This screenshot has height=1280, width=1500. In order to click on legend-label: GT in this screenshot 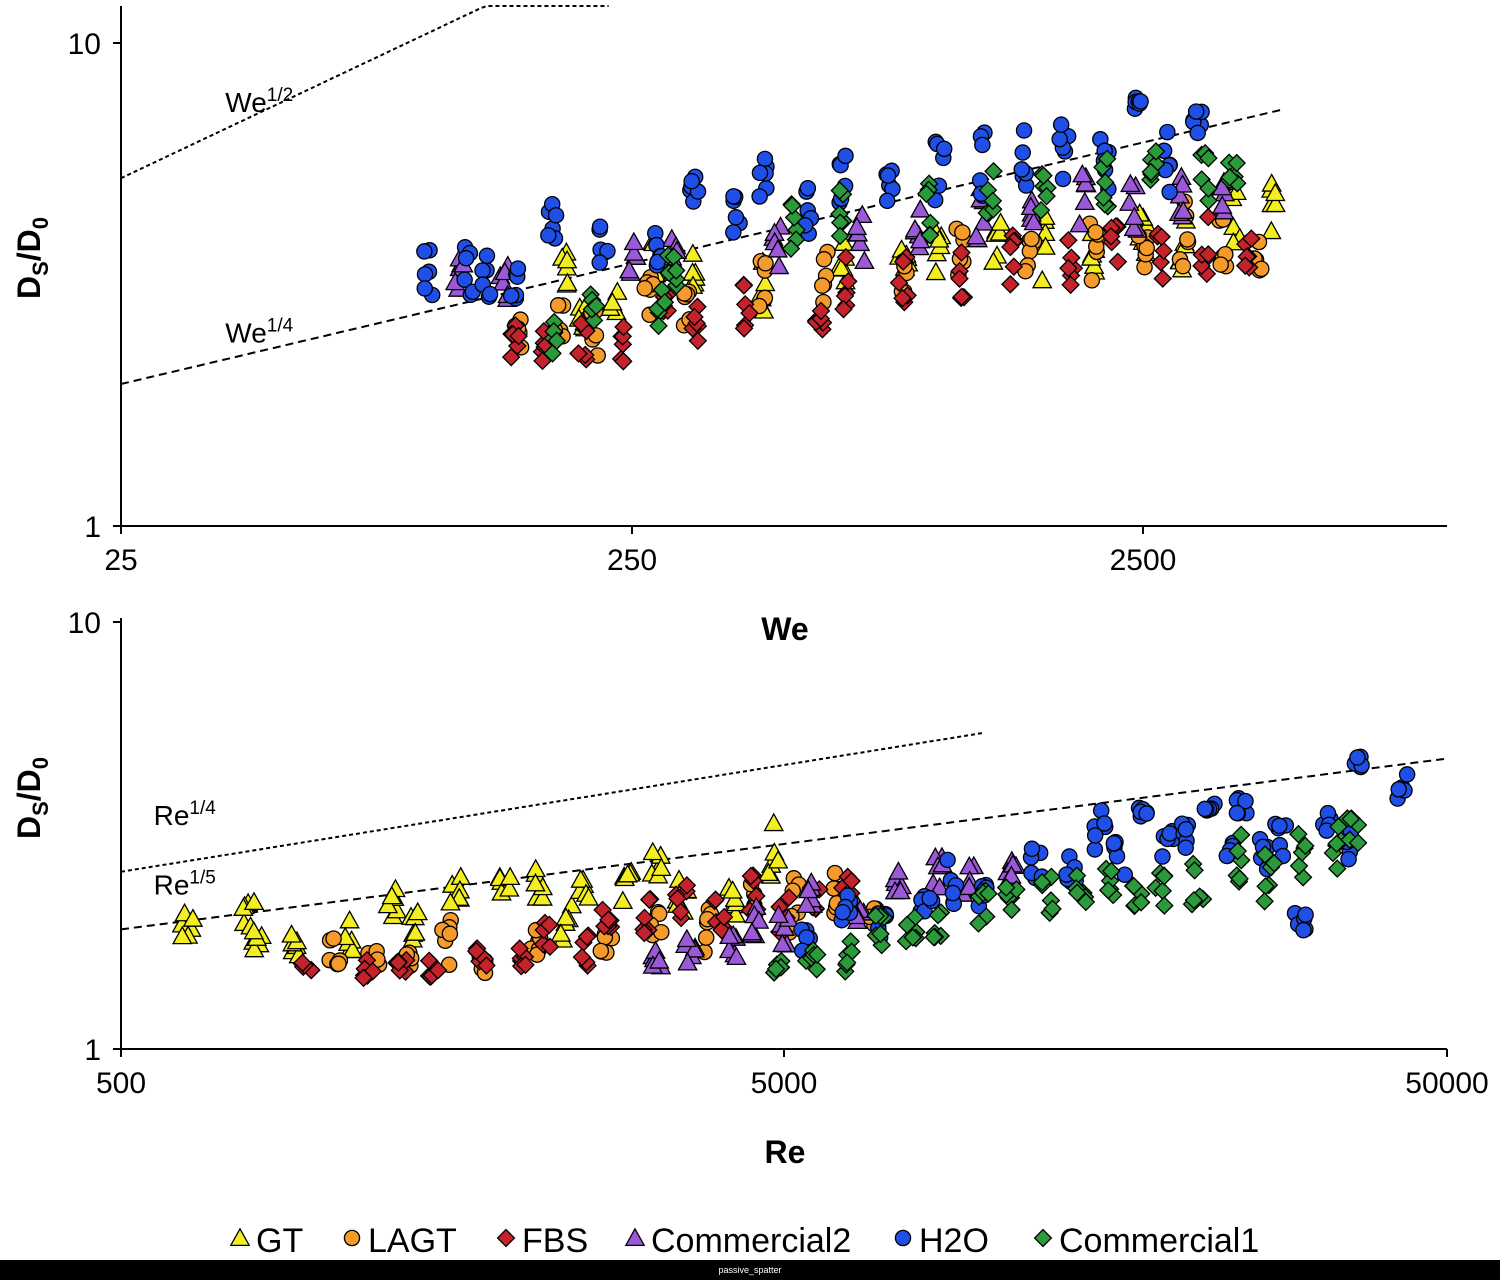, I will do `click(279, 1241)`.